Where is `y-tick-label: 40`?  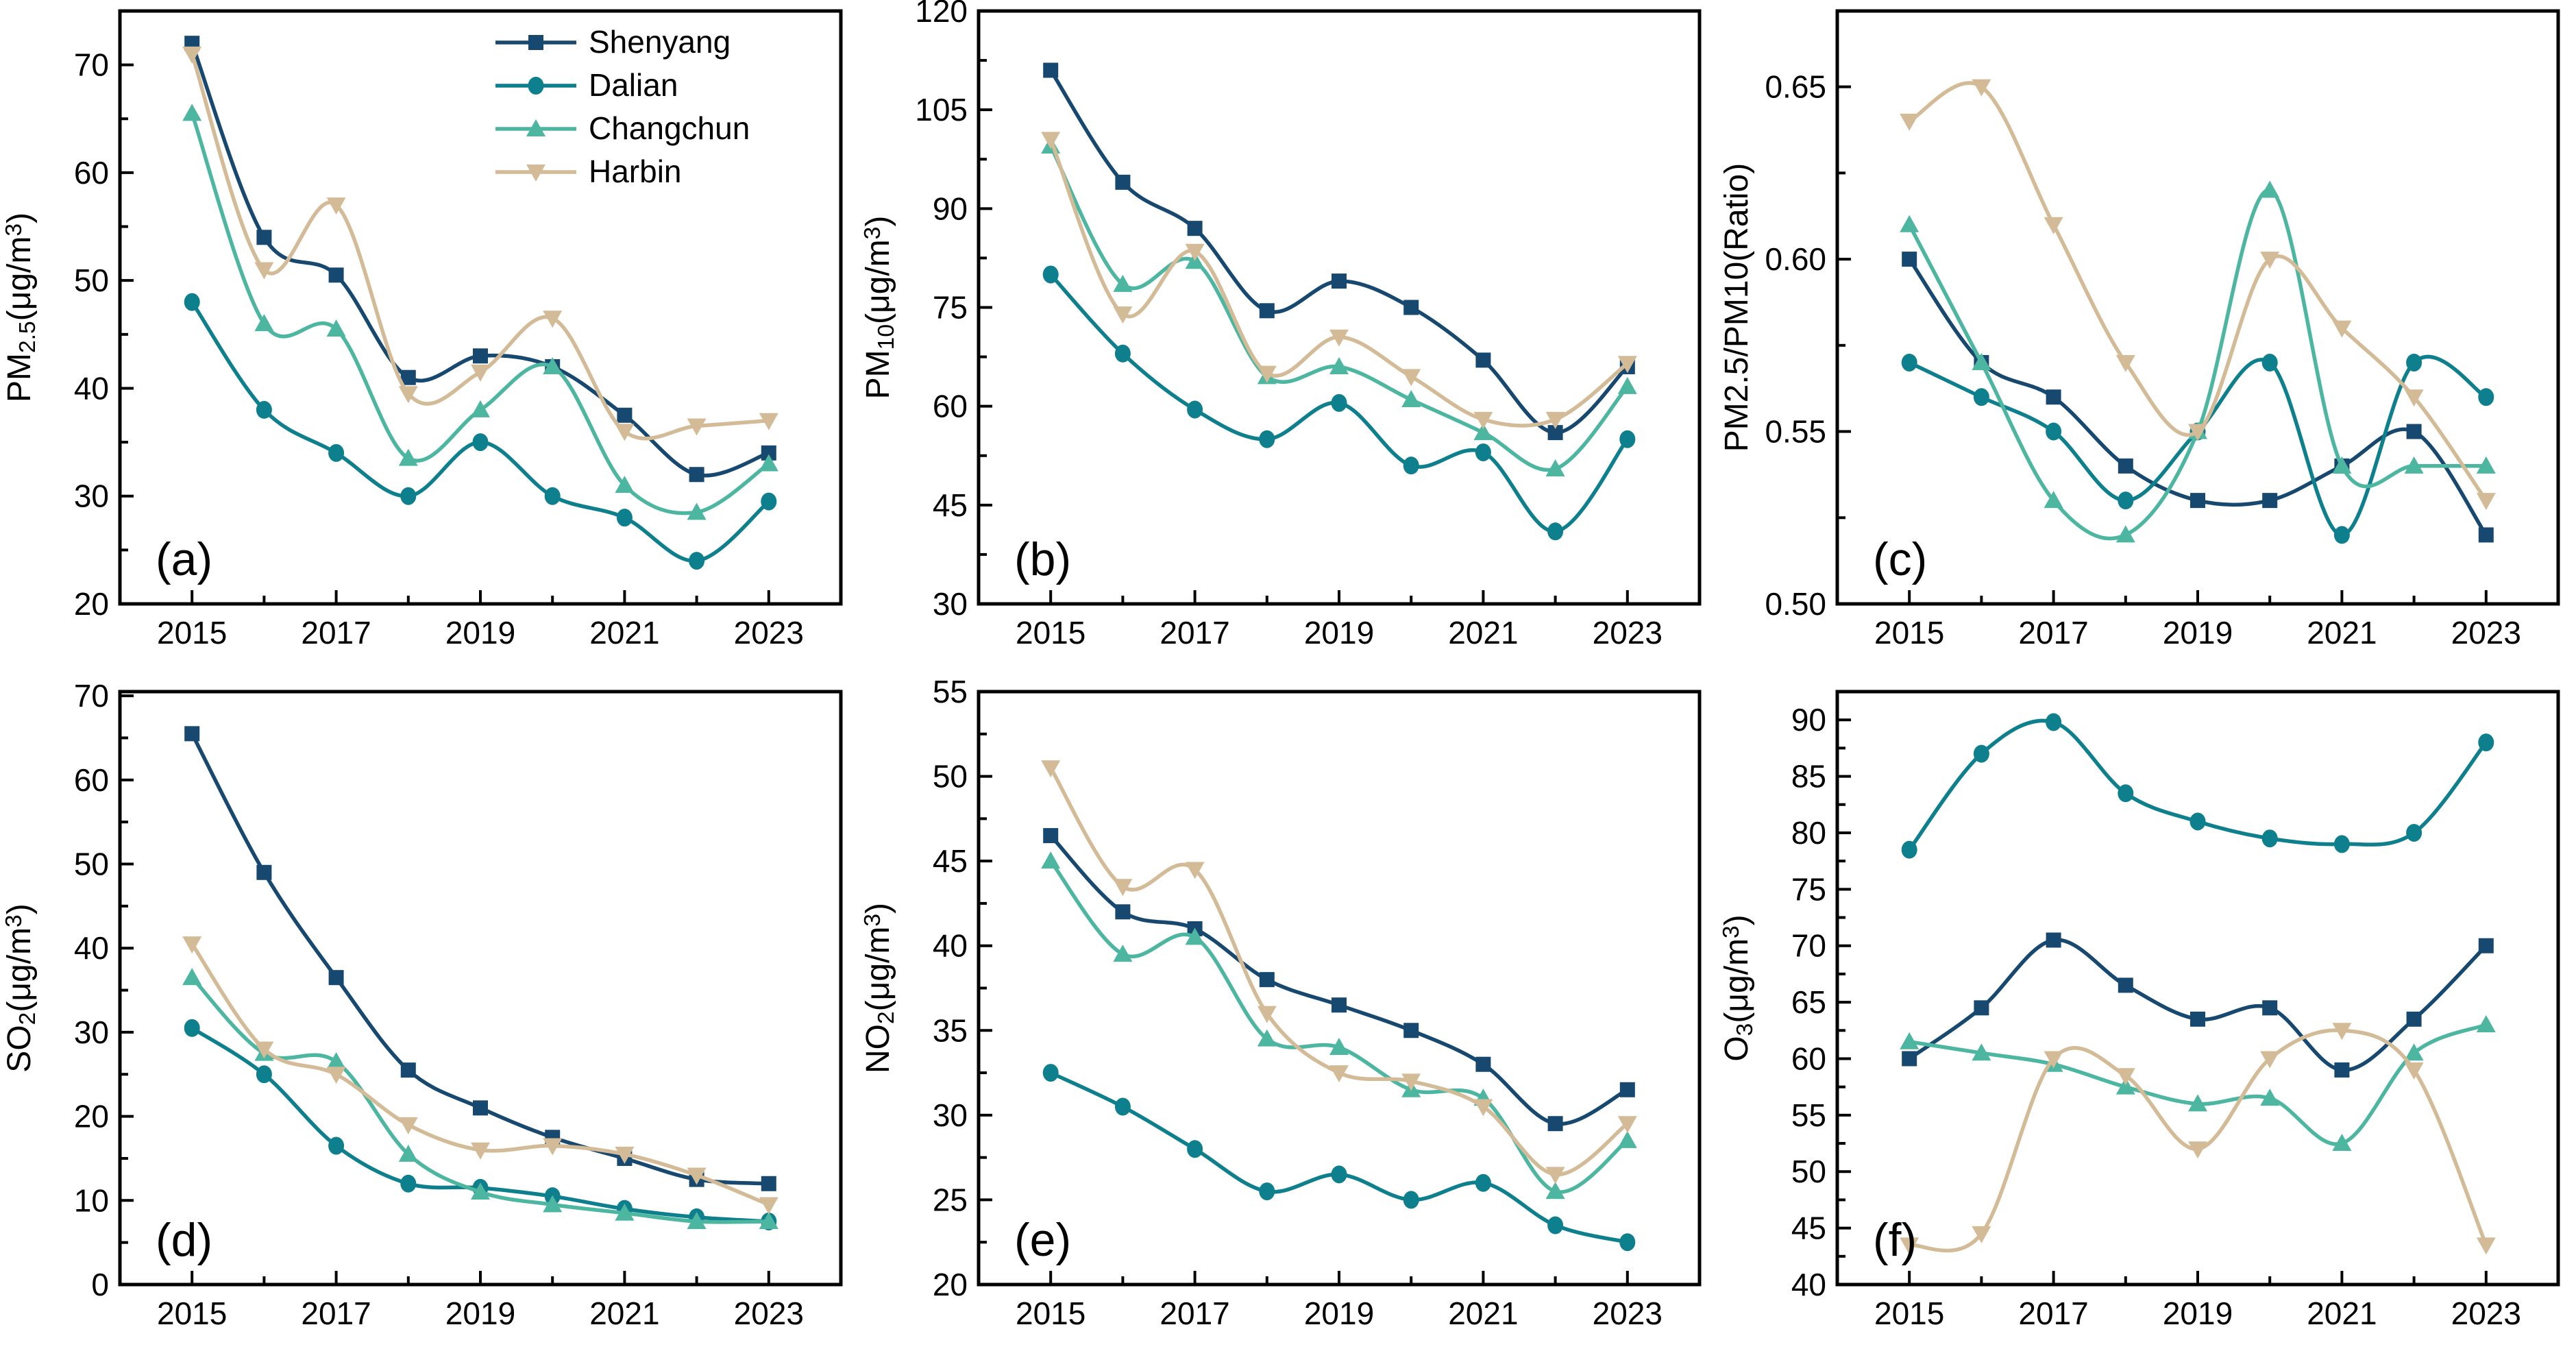 y-tick-label: 40 is located at coordinates (92, 948).